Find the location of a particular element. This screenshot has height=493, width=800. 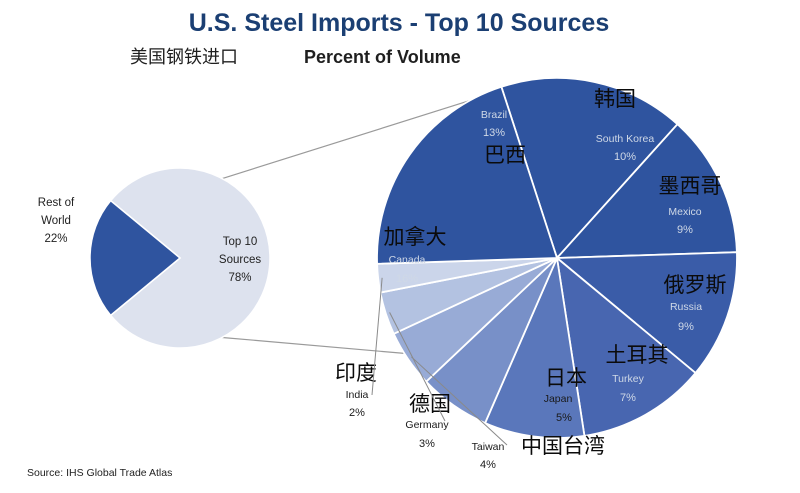

slice-rest-of-world is located at coordinates (135, 258).